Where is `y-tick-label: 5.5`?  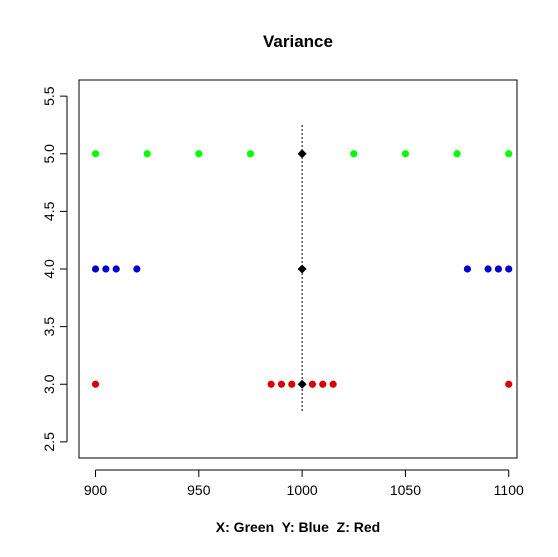
y-tick-label: 5.5 is located at coordinates (49, 96).